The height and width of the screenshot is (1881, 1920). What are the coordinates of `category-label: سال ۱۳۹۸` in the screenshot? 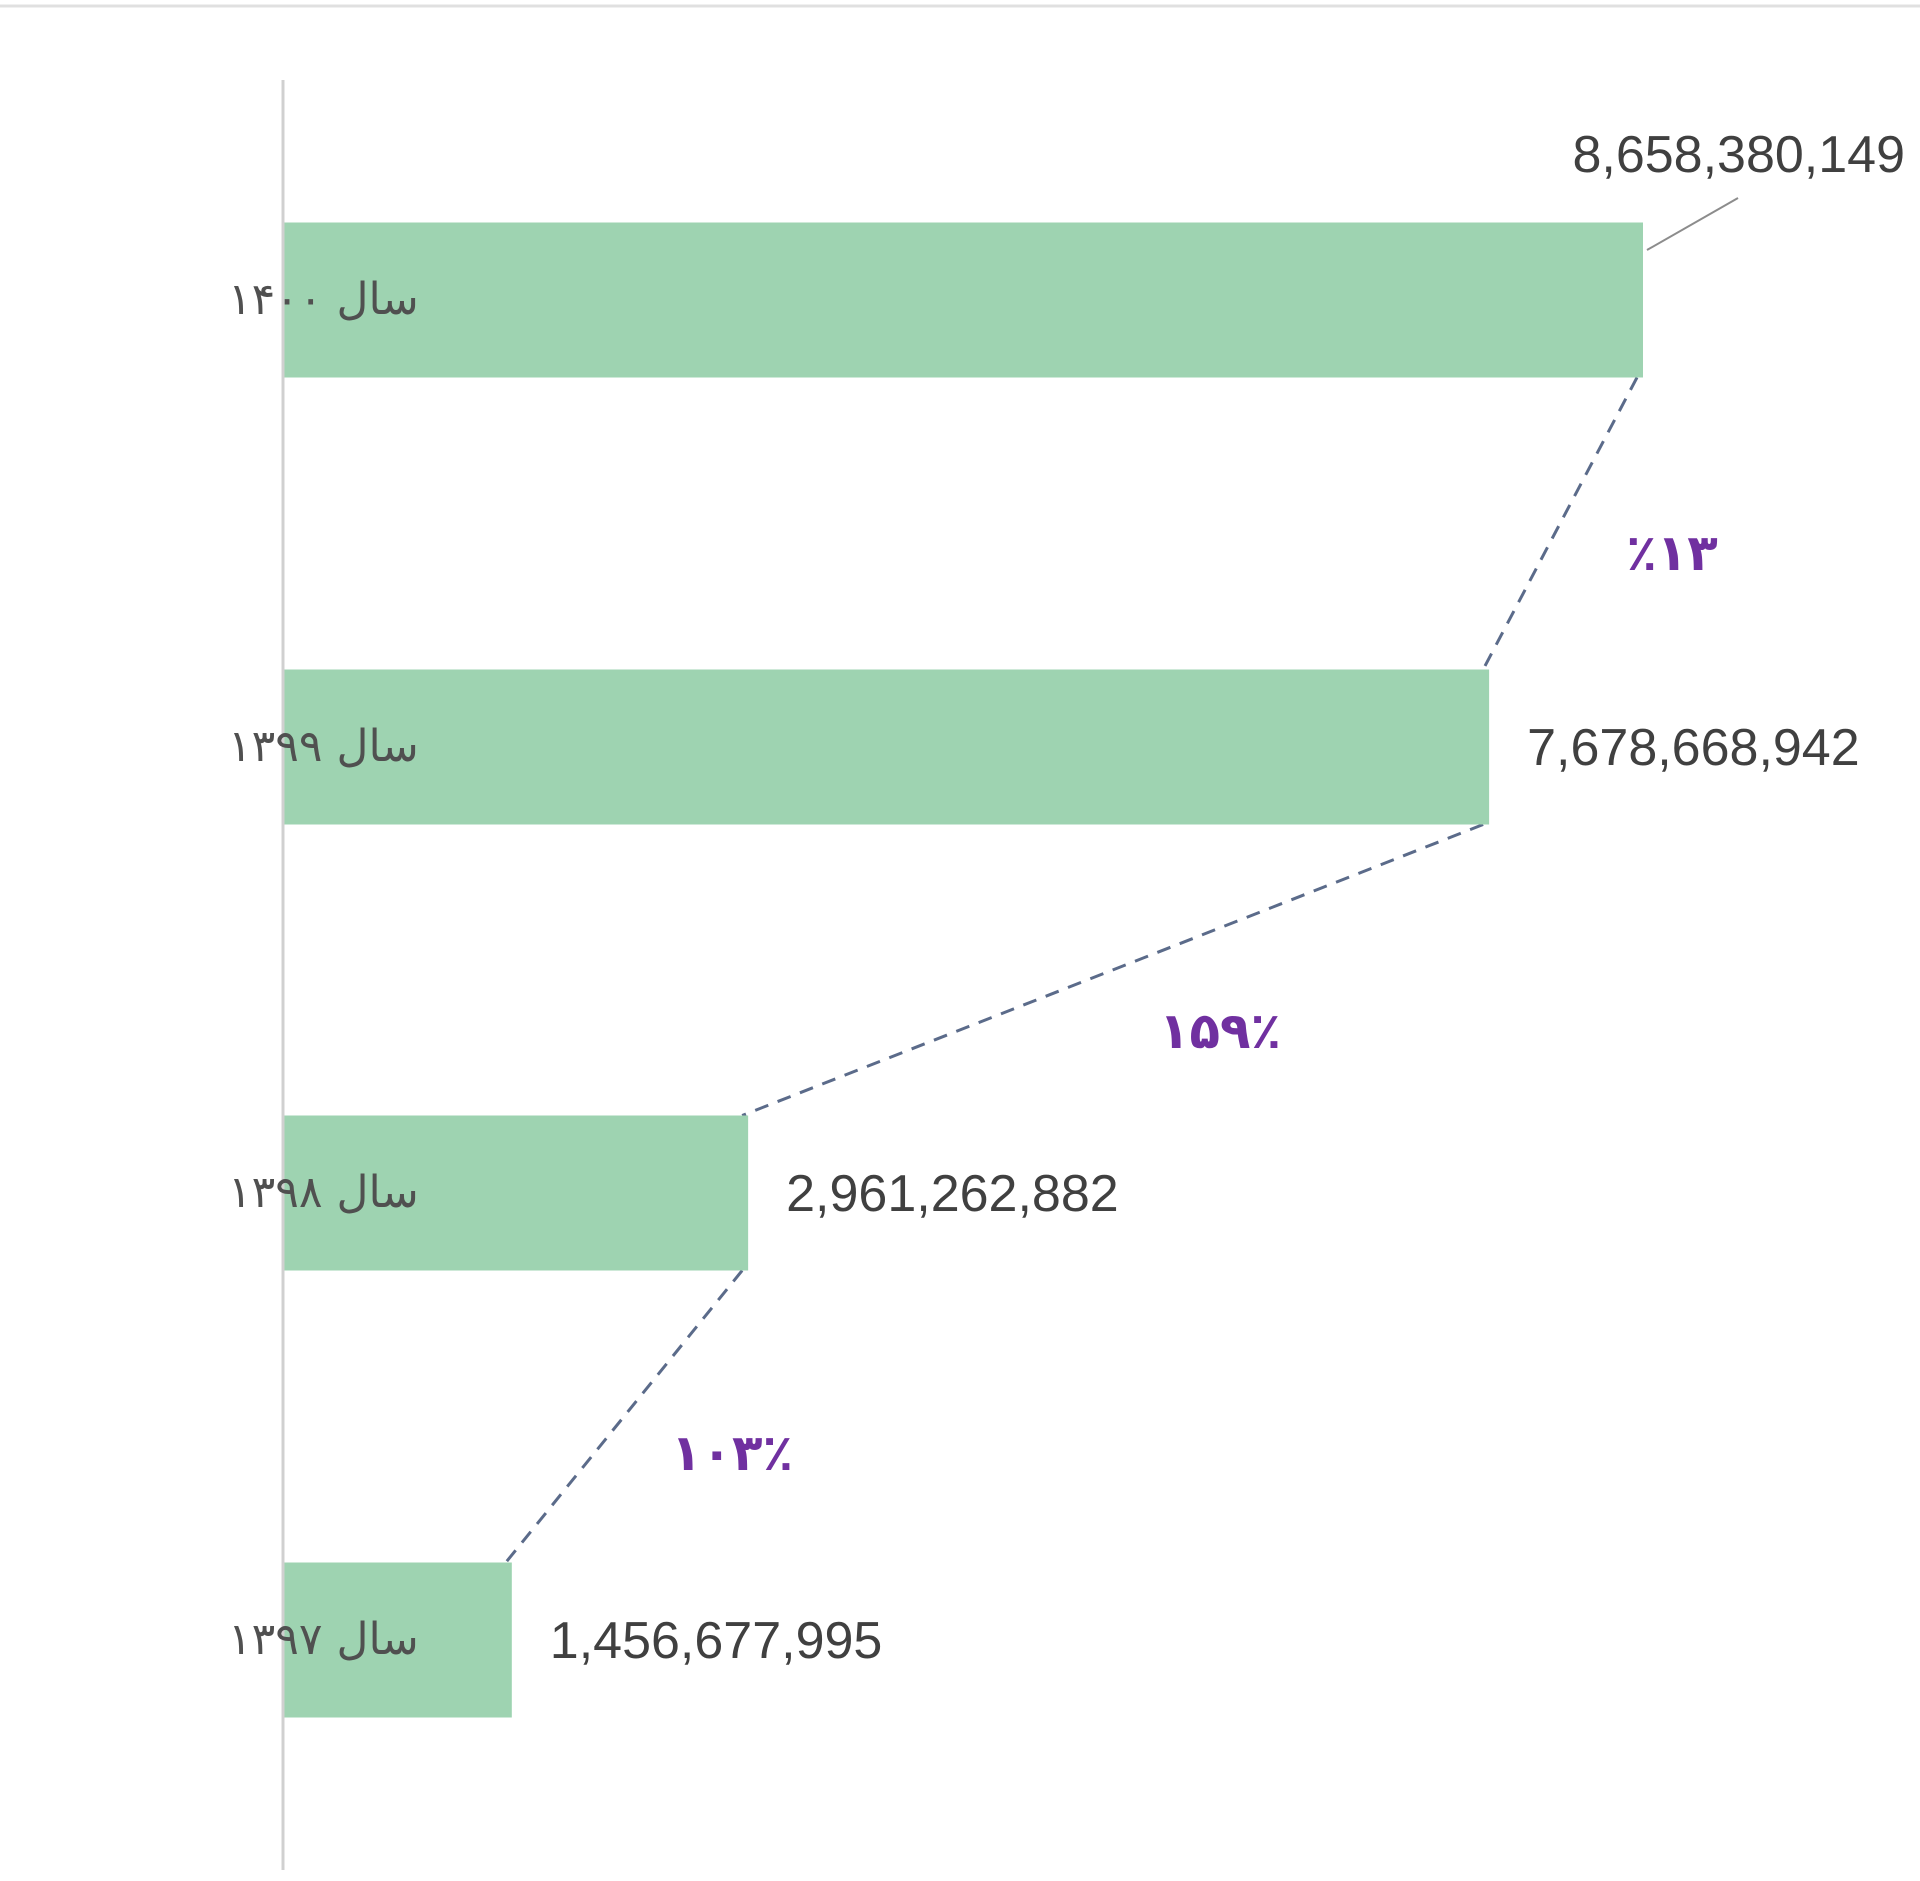 It's located at (323, 1192).